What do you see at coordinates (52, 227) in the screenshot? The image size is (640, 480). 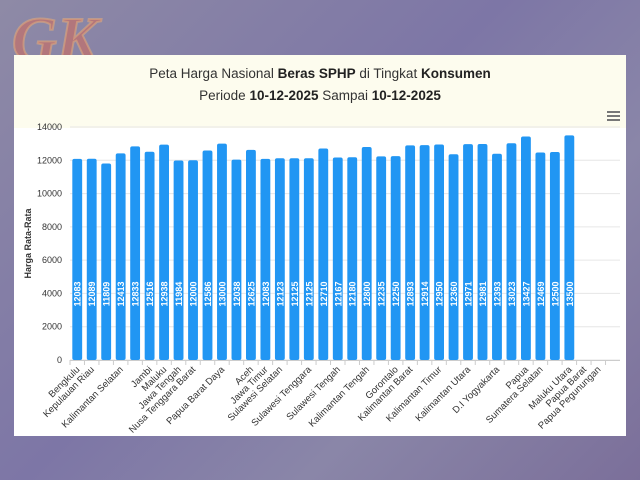 I see `y-tick-label: 8000` at bounding box center [52, 227].